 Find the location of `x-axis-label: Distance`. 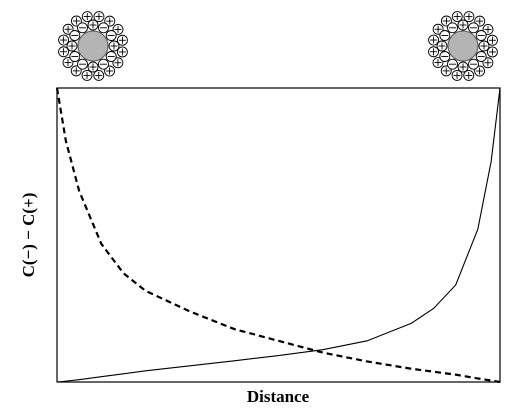

x-axis-label: Distance is located at coordinates (278, 396).